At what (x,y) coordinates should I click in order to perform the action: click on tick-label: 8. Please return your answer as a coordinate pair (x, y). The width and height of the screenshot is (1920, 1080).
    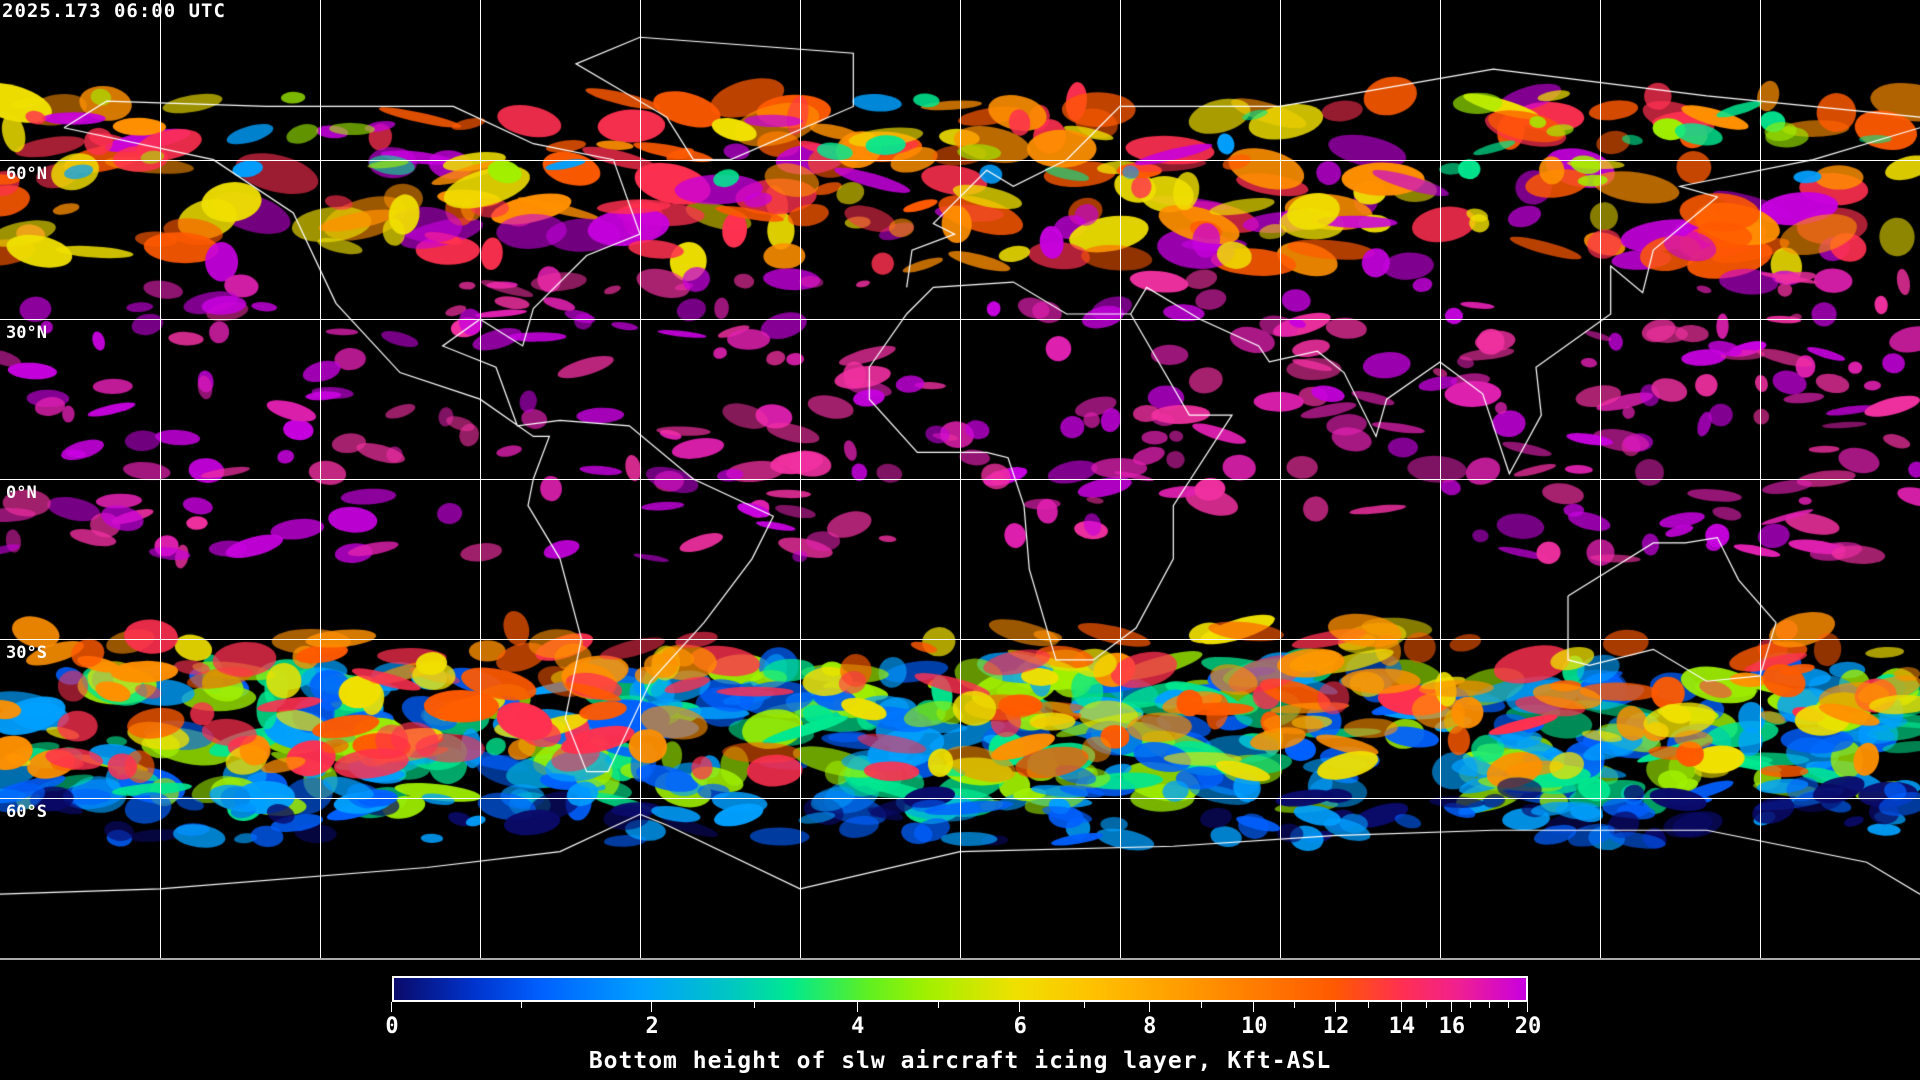
    Looking at the image, I should click on (1150, 1026).